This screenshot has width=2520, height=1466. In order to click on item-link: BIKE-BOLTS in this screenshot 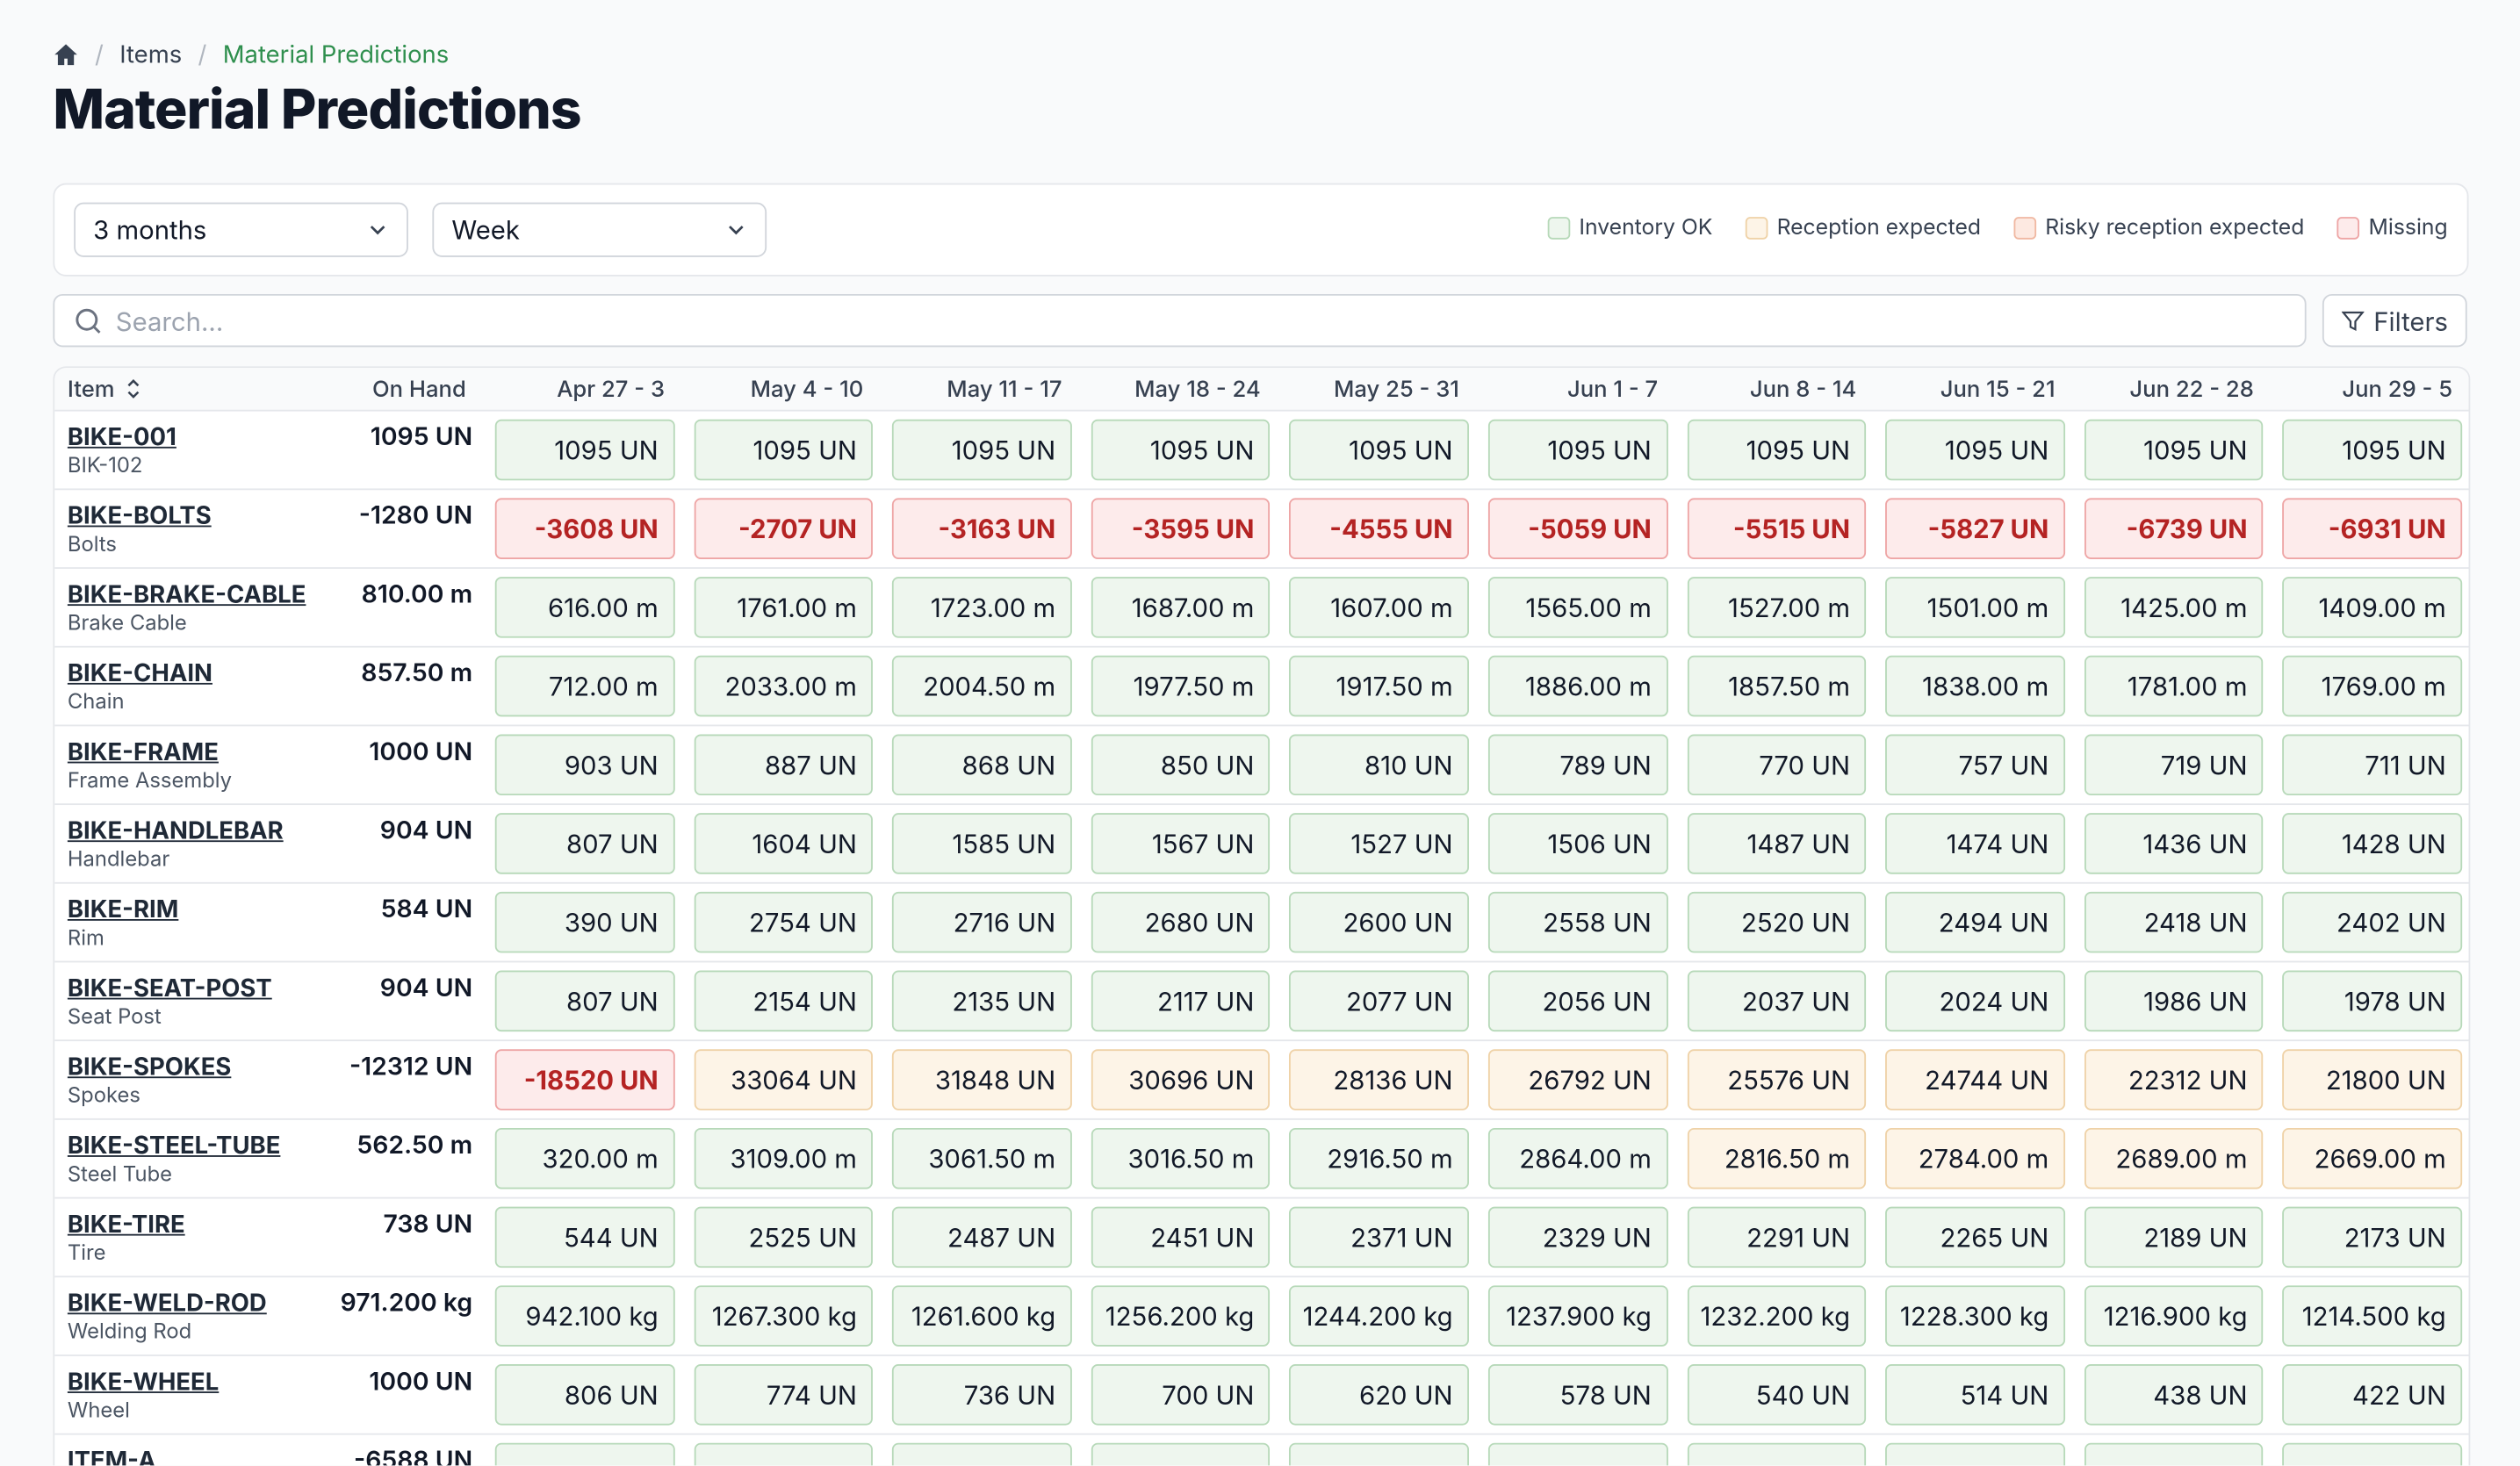, I will do `click(139, 515)`.